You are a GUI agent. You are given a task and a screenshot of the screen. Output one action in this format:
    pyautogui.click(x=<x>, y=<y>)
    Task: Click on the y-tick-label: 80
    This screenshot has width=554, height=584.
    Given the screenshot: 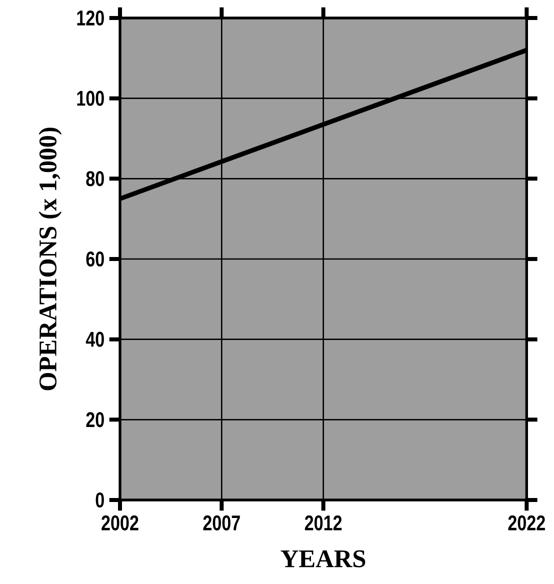 What is the action you would take?
    pyautogui.click(x=95, y=178)
    